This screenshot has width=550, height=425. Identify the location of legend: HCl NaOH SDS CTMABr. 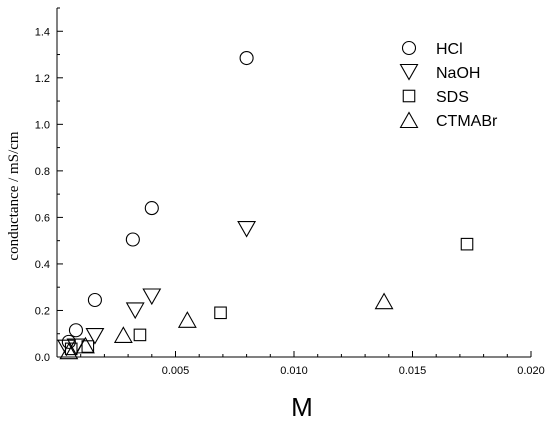
(448, 85).